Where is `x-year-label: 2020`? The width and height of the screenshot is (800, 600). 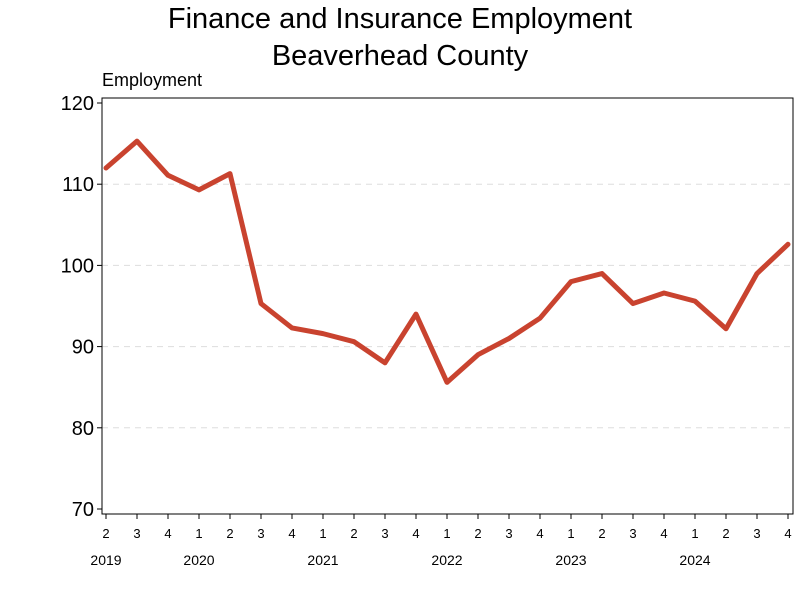 x-year-label: 2020 is located at coordinates (198, 560).